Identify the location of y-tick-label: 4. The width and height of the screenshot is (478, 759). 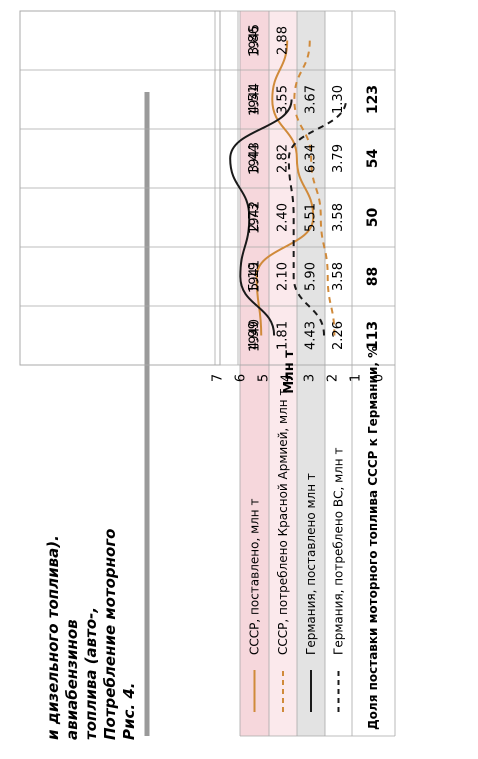
(287, 378).